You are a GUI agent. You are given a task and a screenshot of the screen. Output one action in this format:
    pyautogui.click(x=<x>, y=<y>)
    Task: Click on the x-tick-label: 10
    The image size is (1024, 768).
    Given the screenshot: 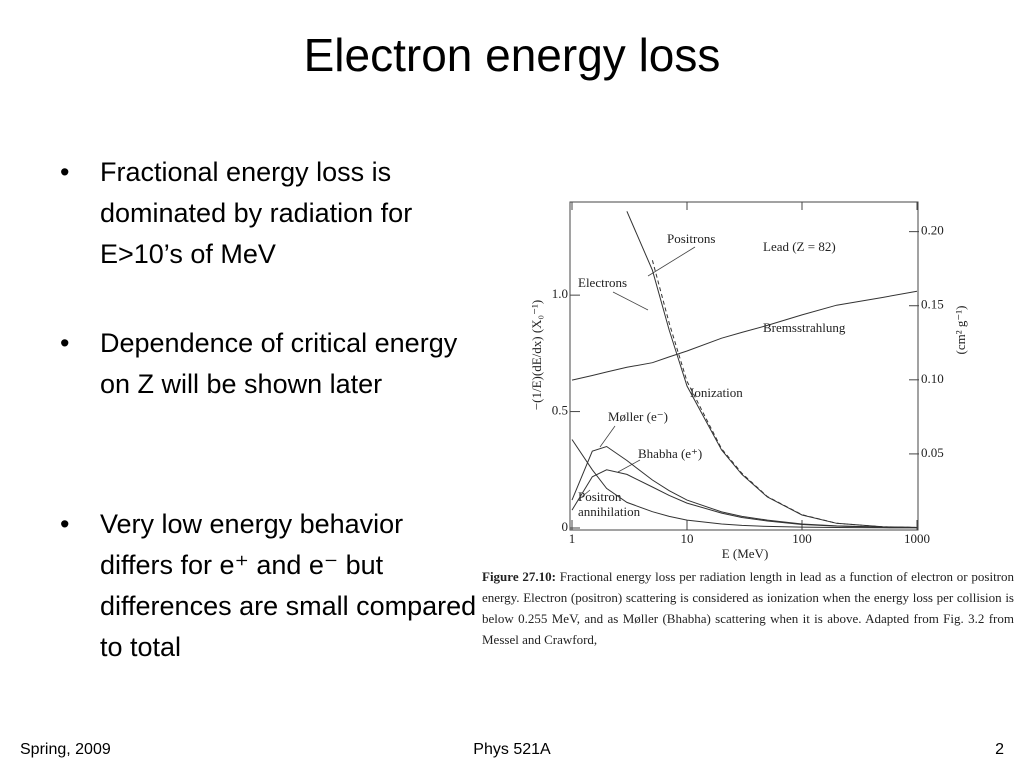 What is the action you would take?
    pyautogui.click(x=687, y=538)
    